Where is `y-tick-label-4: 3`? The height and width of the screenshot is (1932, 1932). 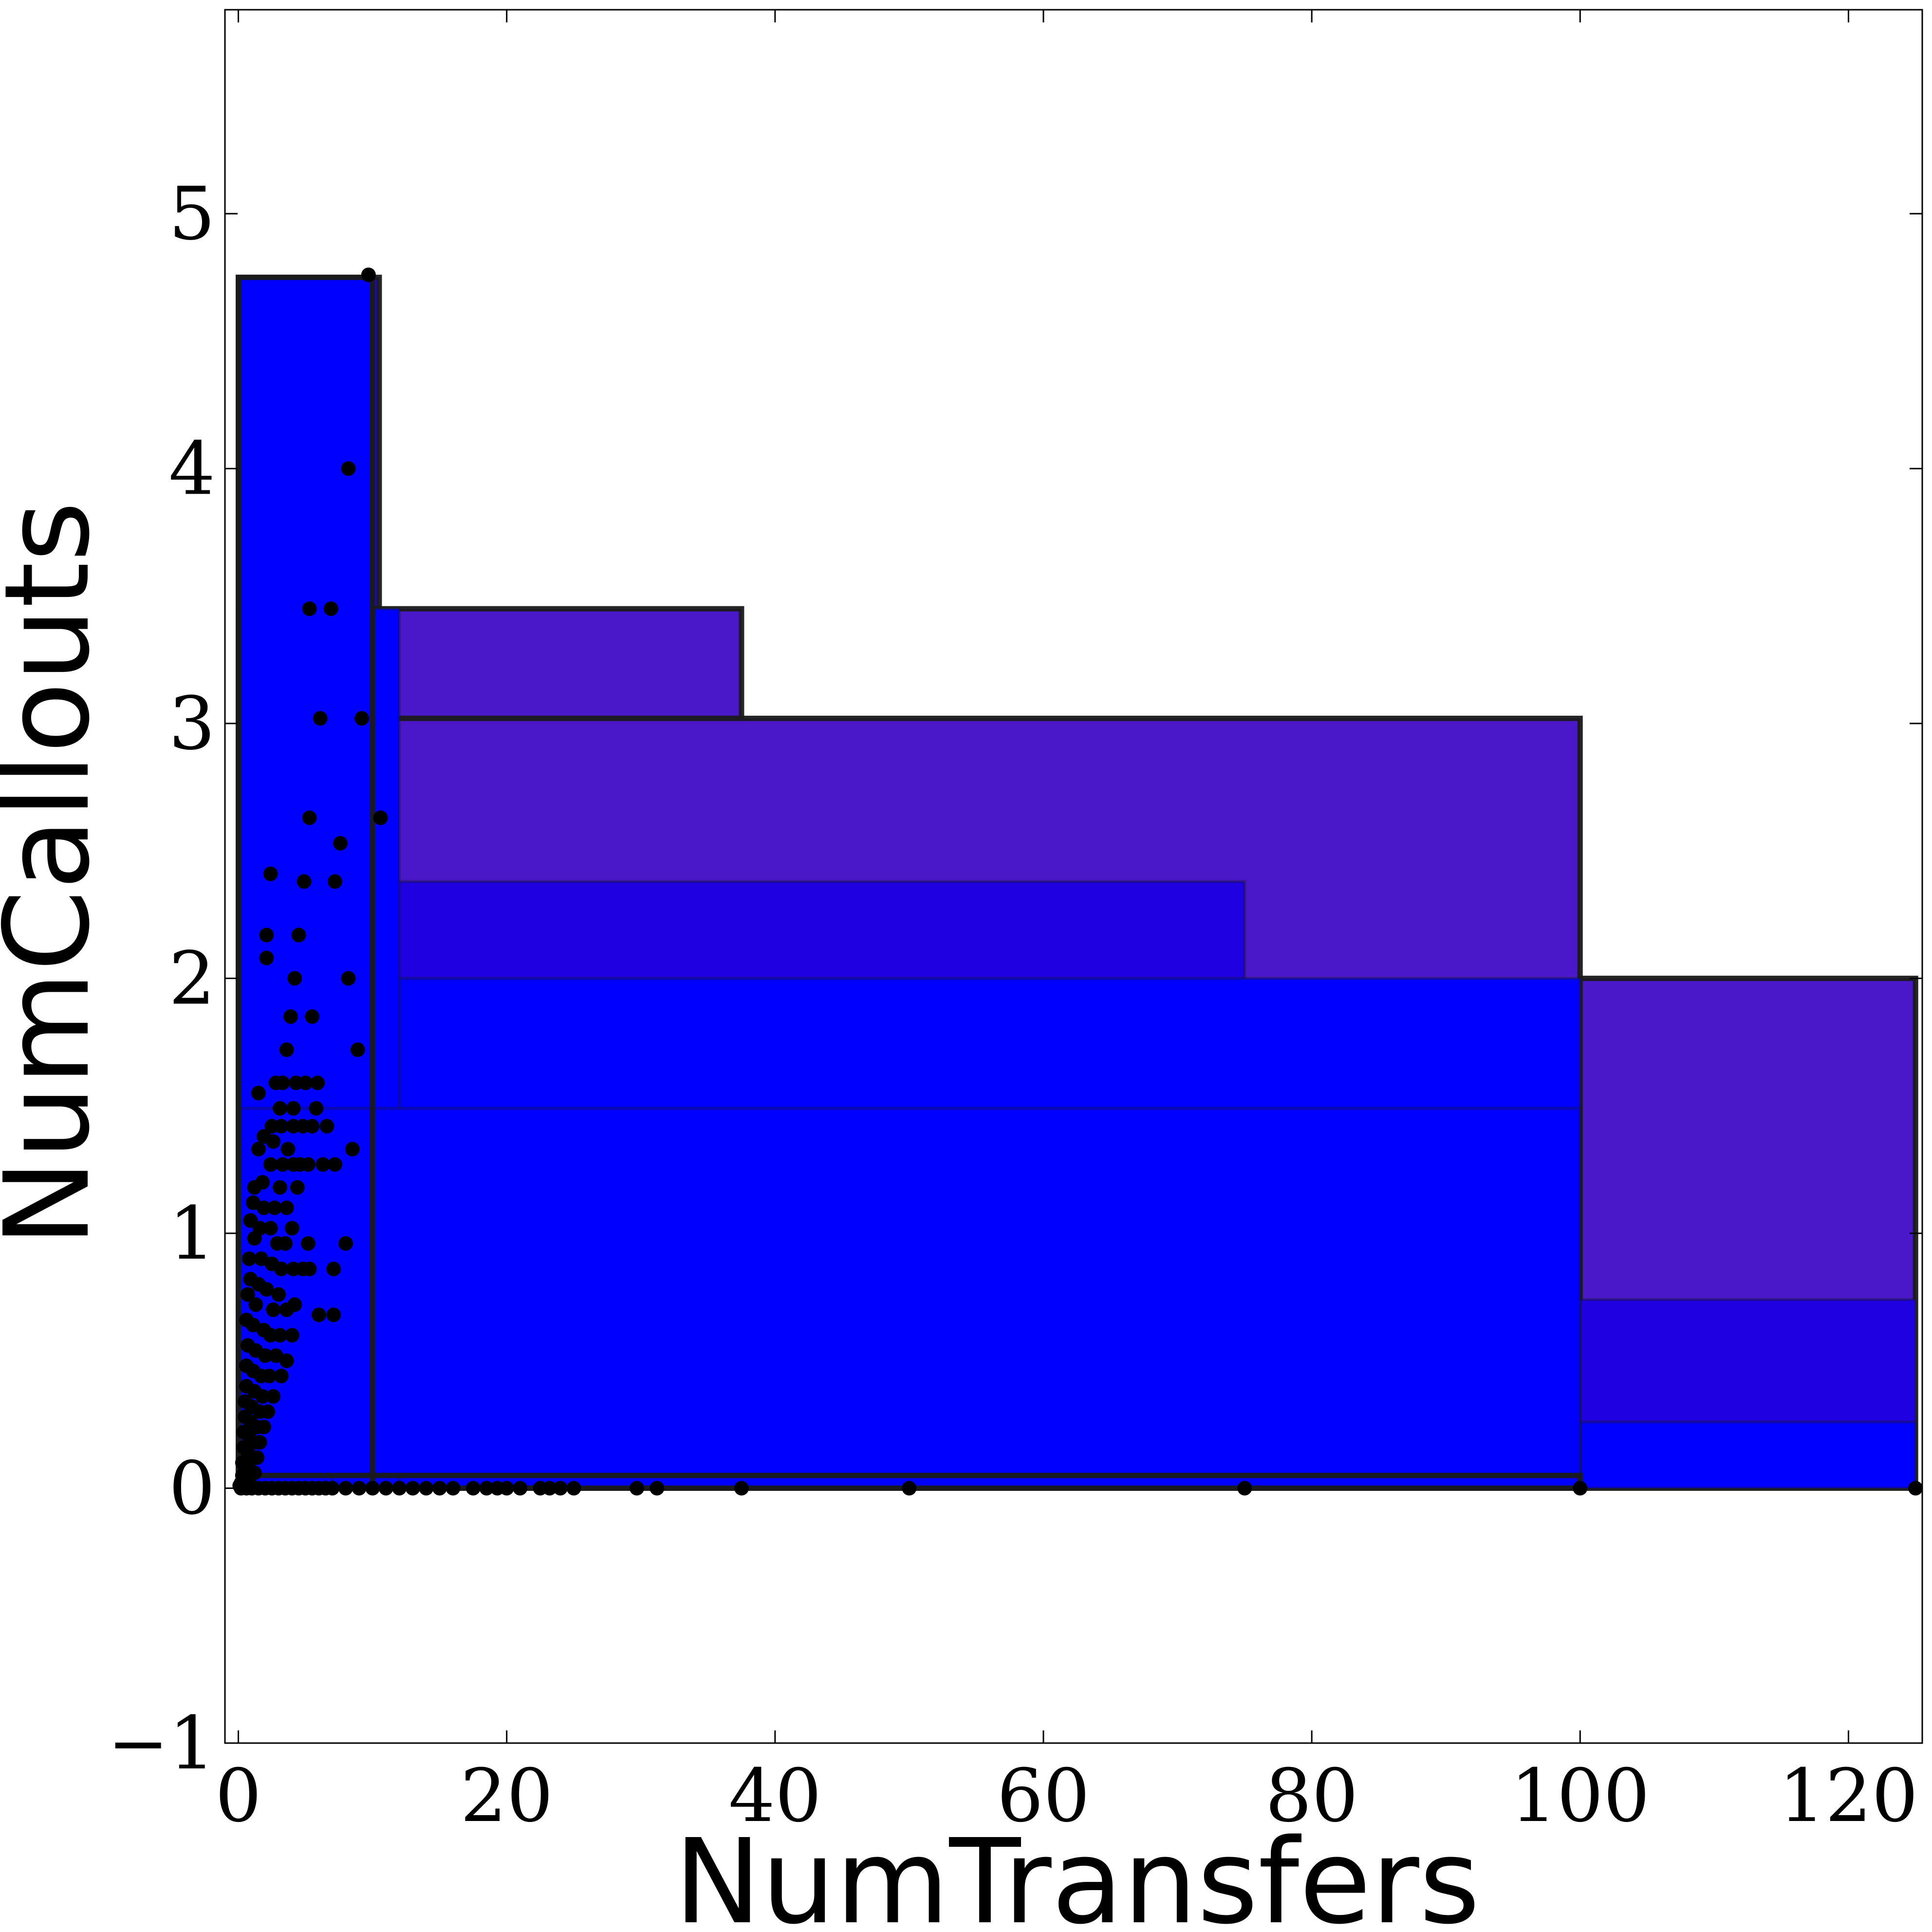 y-tick-label-4: 3 is located at coordinates (192, 724).